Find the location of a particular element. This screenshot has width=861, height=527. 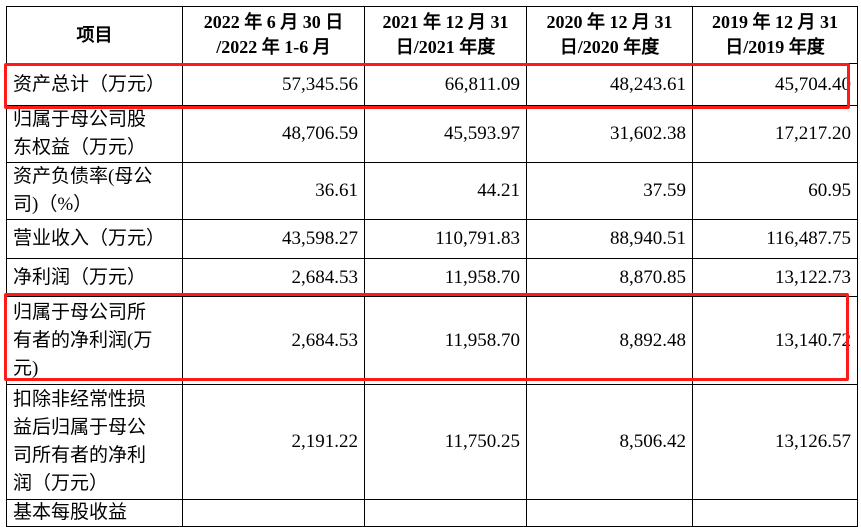

row-label: 归属于母公司所 有者的净利润(万 元) is located at coordinates (94, 340).